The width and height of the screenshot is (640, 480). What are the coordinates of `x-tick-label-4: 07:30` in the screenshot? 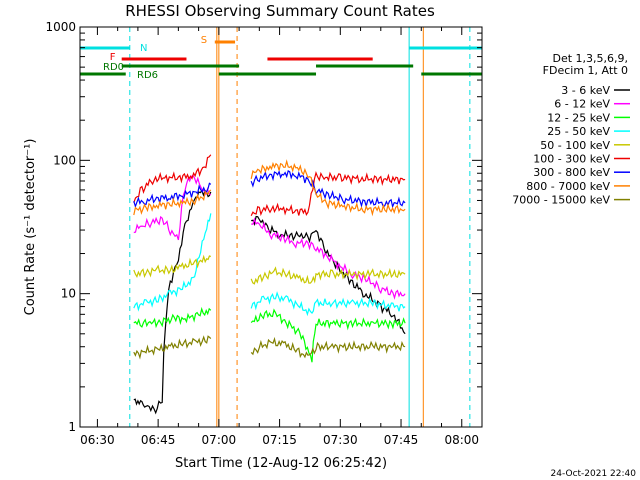 It's located at (340, 440).